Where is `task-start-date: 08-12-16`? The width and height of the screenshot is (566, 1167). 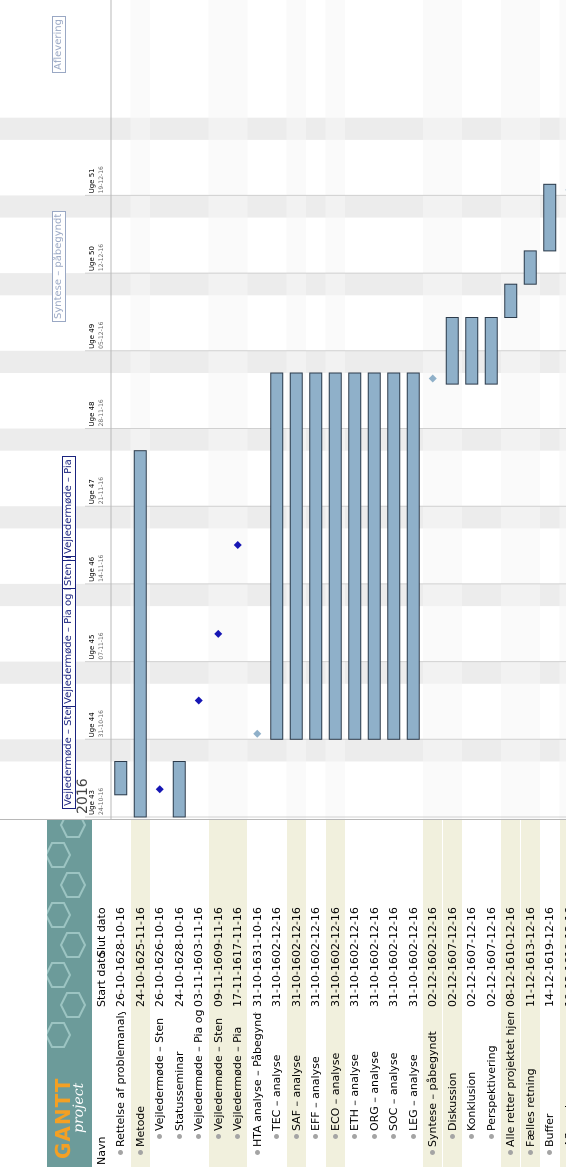 task-start-date: 08-12-16 is located at coordinates (510, 982).